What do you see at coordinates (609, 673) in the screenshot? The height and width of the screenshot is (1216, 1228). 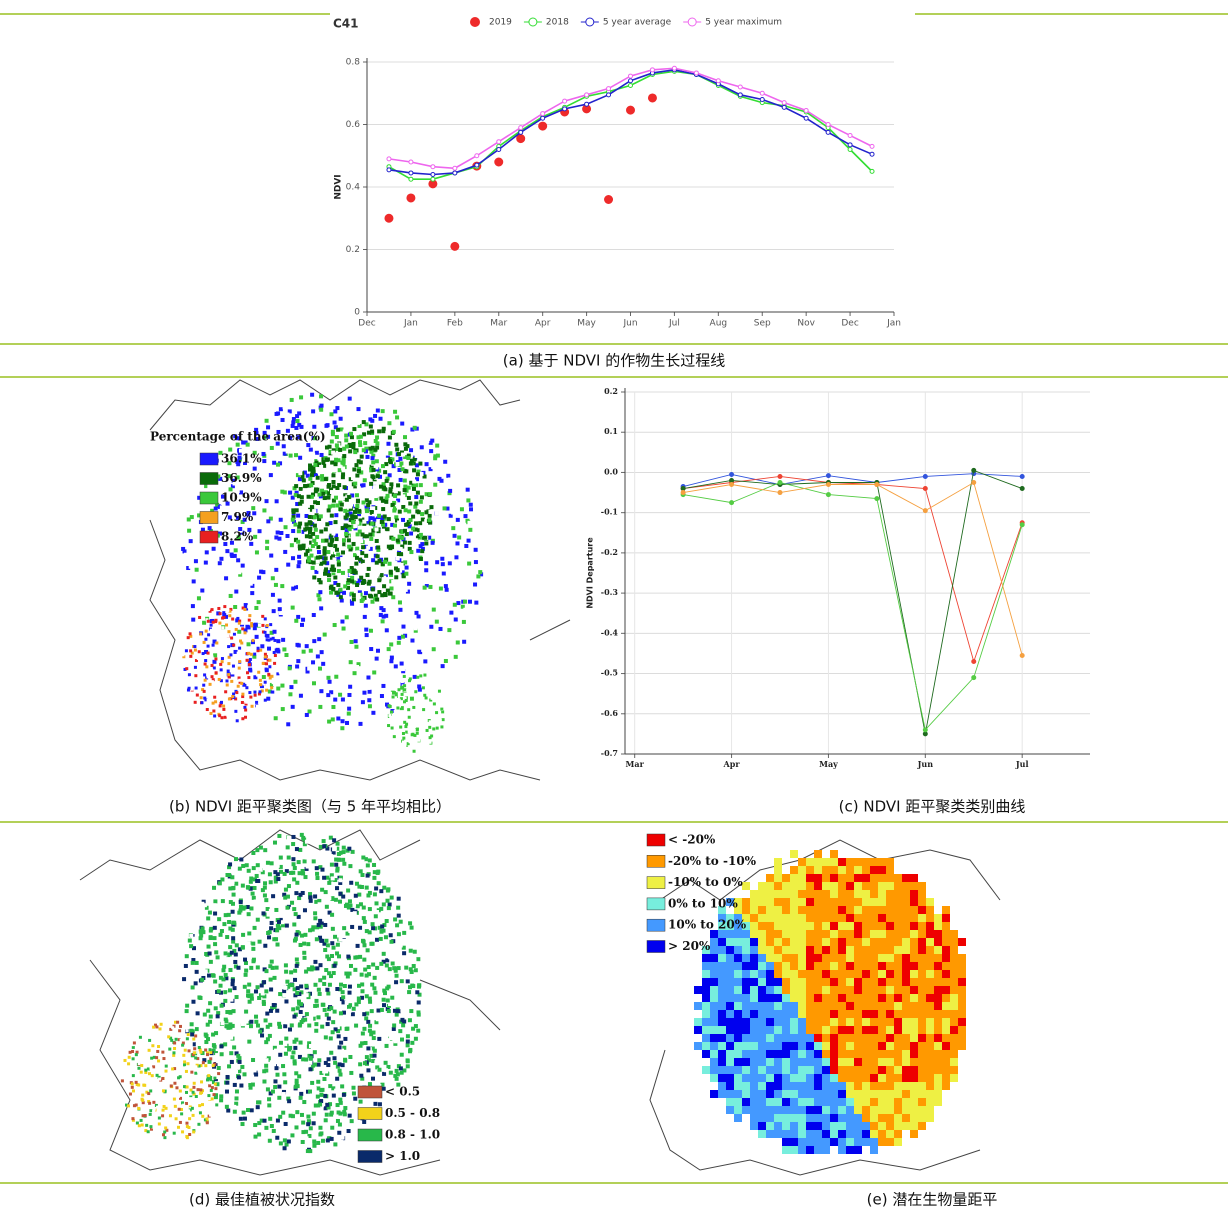 I see `y-tick-label: -0.5` at bounding box center [609, 673].